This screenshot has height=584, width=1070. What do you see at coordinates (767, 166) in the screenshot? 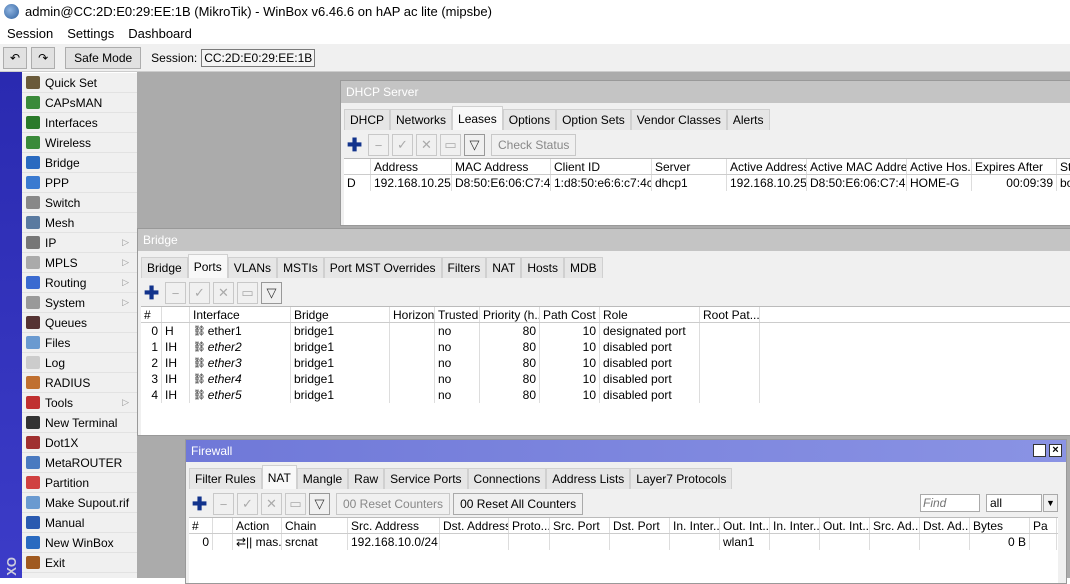
I see `column-header: Active Address` at bounding box center [767, 166].